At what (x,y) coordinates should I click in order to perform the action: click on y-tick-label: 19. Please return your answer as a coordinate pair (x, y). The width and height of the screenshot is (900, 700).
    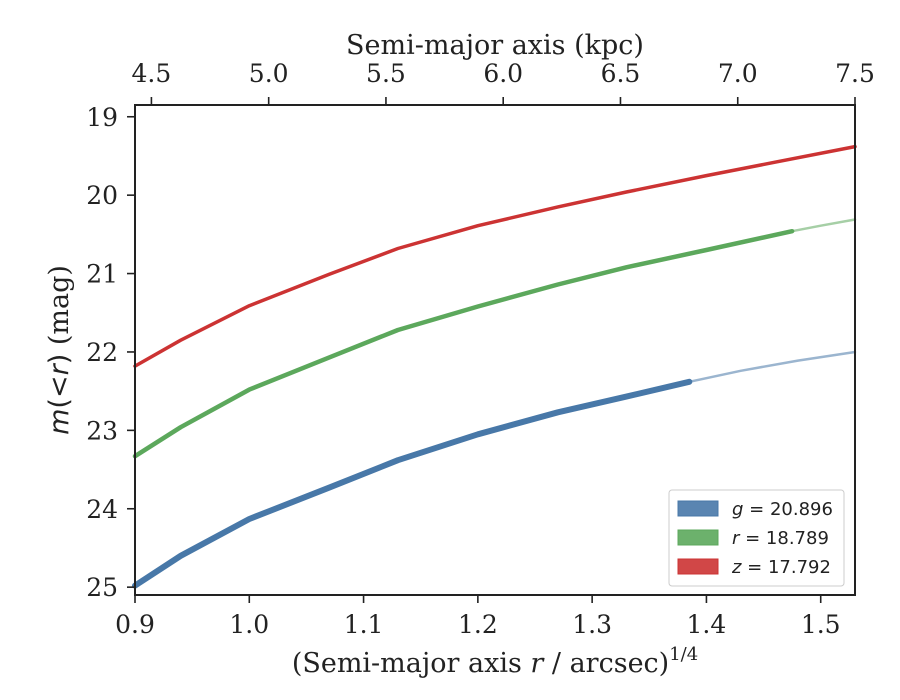
    Looking at the image, I should click on (102, 117).